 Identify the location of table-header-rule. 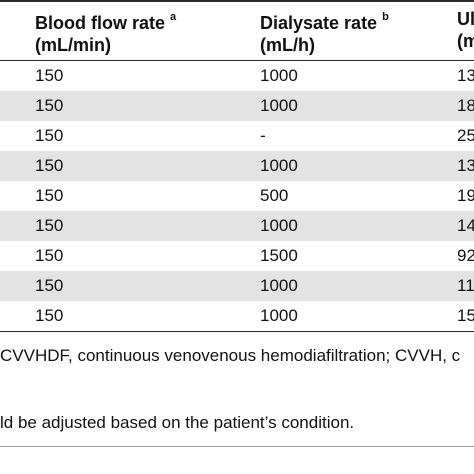
(237, 60).